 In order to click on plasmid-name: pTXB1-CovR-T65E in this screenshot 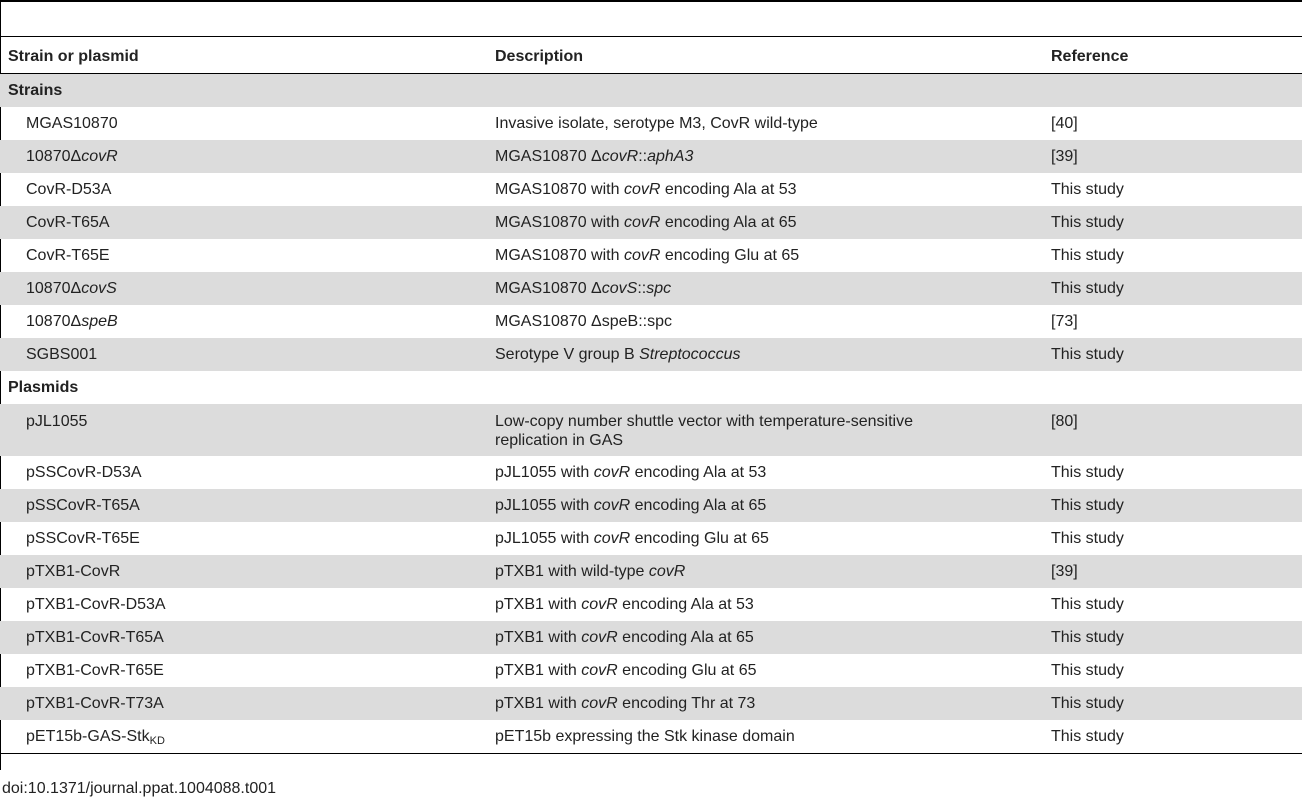, I will do `click(95, 670)`.